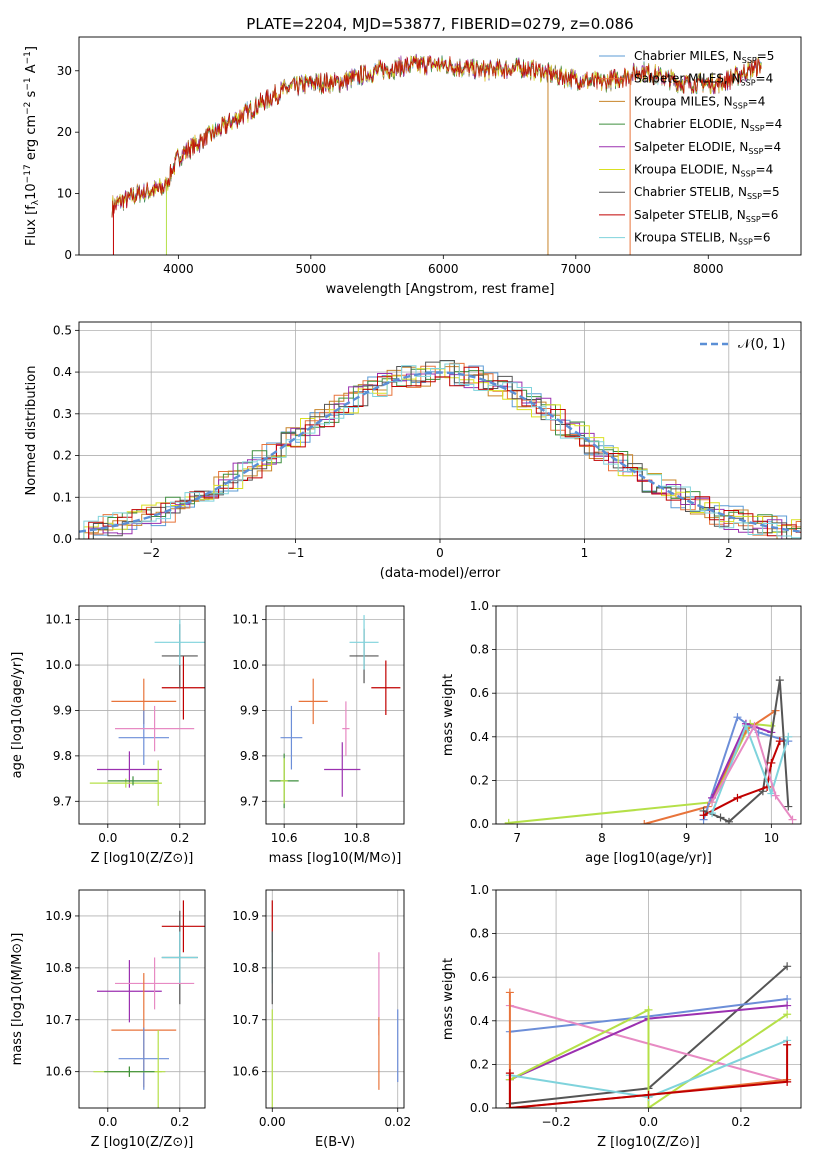 This screenshot has width=819, height=1170. Describe the element at coordinates (179, 838) in the screenshot. I see `x-tick-label: 0.2` at that location.